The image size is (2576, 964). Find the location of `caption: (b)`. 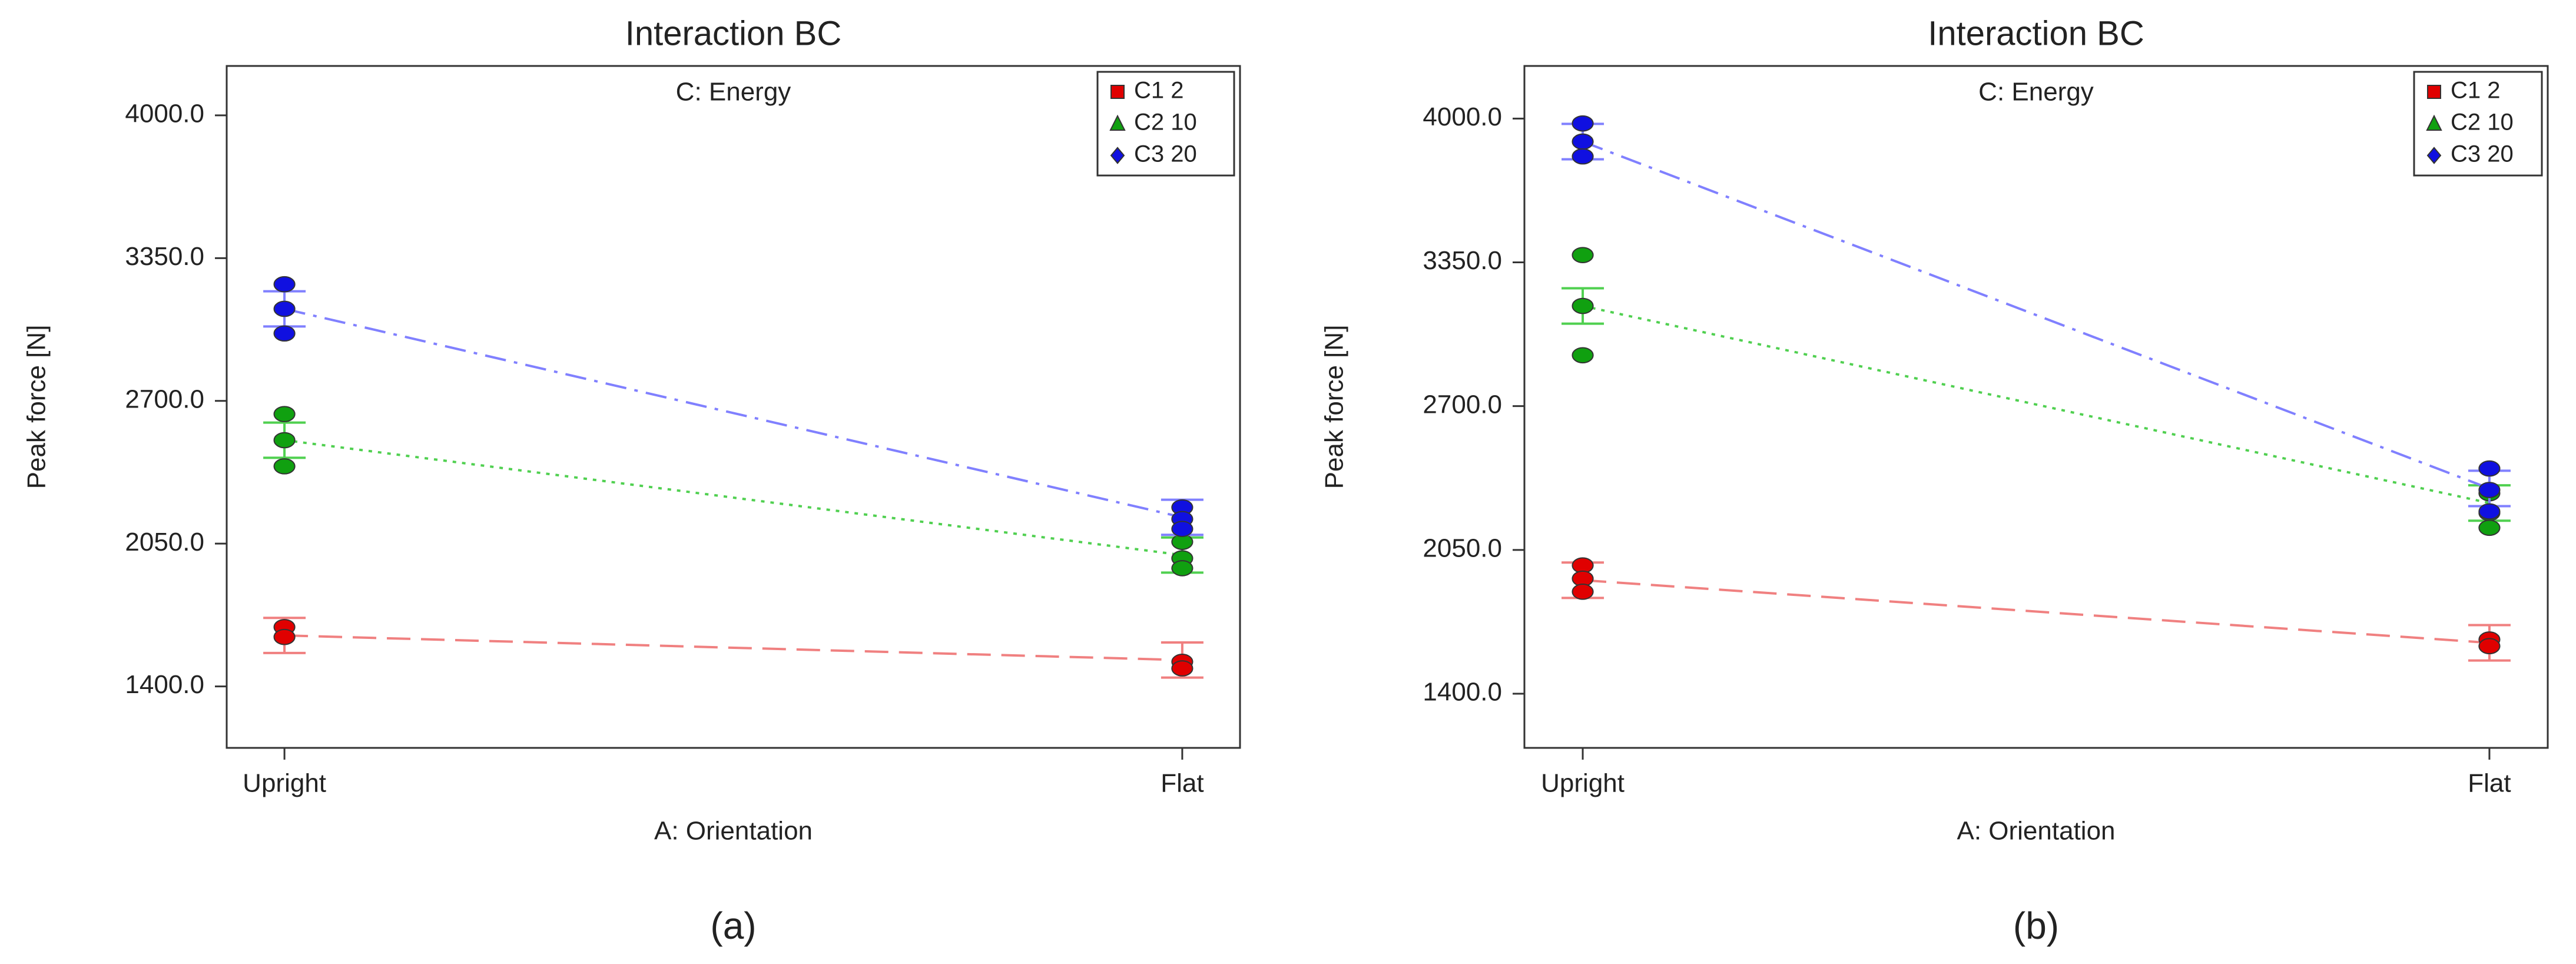

caption: (b) is located at coordinates (2036, 926).